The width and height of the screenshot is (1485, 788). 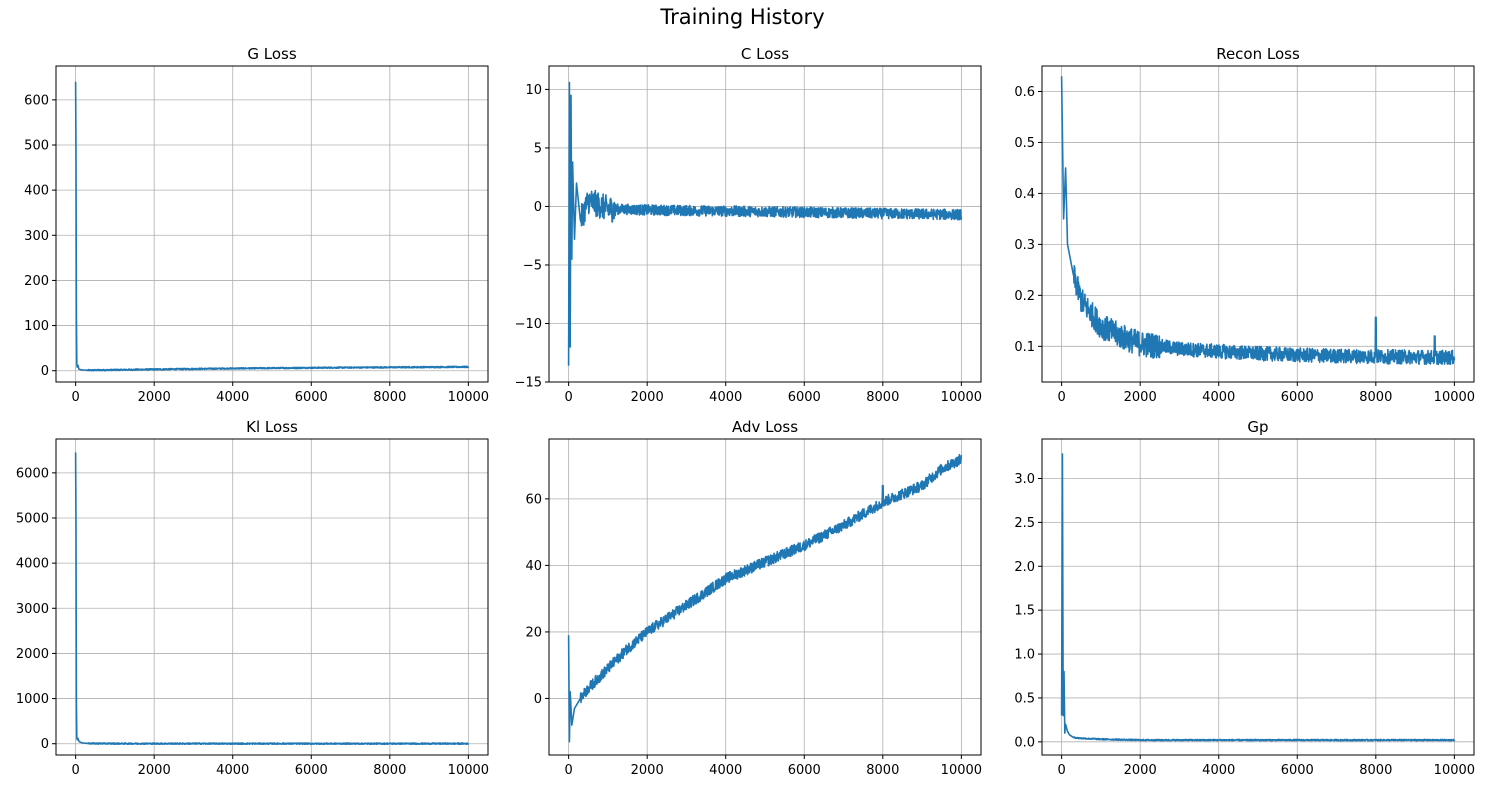 I want to click on y-tick-label: 5000, so click(x=32, y=519).